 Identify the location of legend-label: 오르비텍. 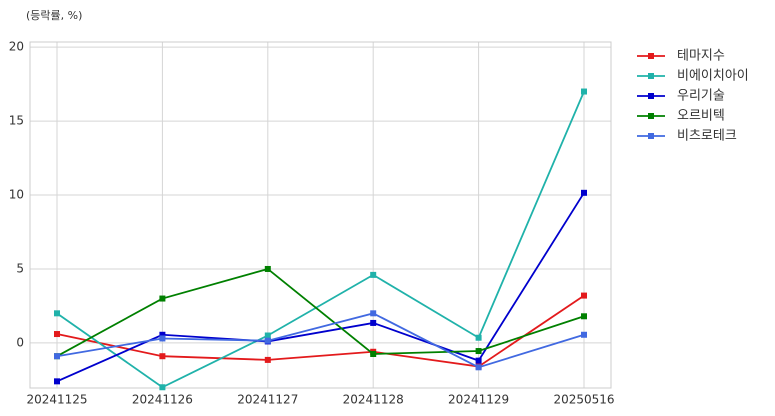
(701, 116).